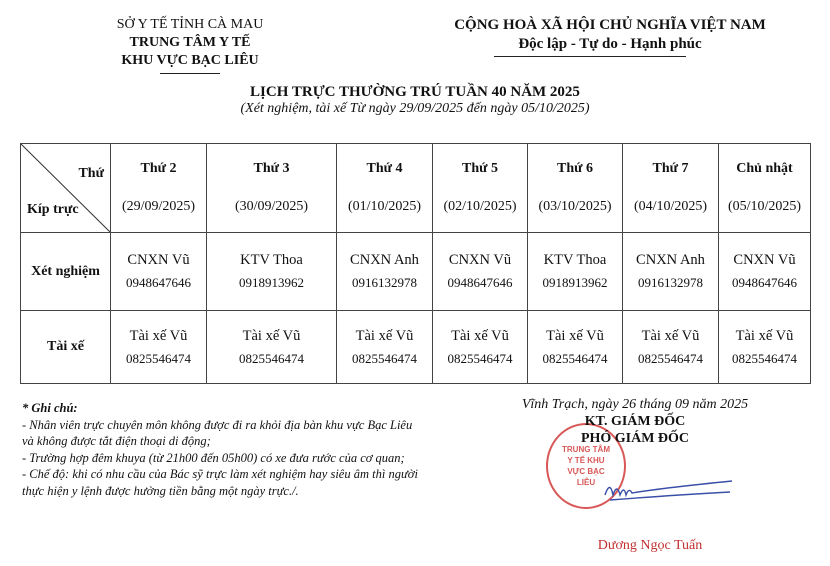 This screenshot has width=830, height=566. What do you see at coordinates (53, 209) in the screenshot?
I see `corner-bottom-label: Kíp trực` at bounding box center [53, 209].